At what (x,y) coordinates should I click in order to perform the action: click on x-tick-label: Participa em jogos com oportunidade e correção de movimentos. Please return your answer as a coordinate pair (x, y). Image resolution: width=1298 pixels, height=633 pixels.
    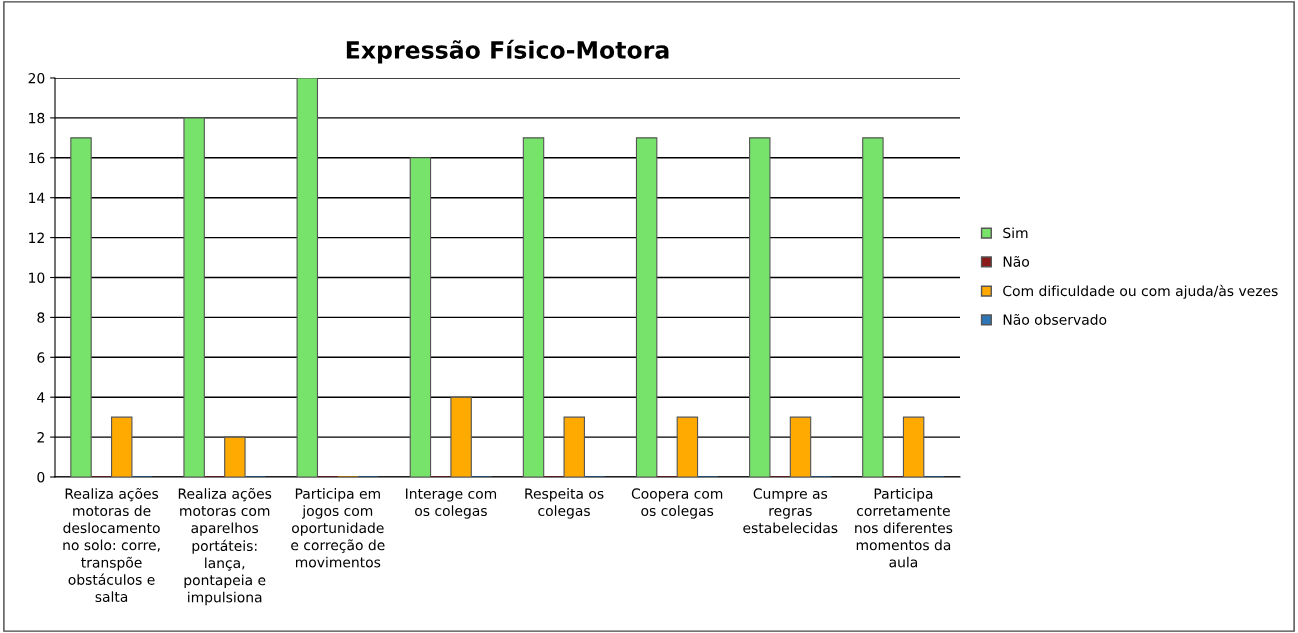
    Looking at the image, I should click on (338, 528).